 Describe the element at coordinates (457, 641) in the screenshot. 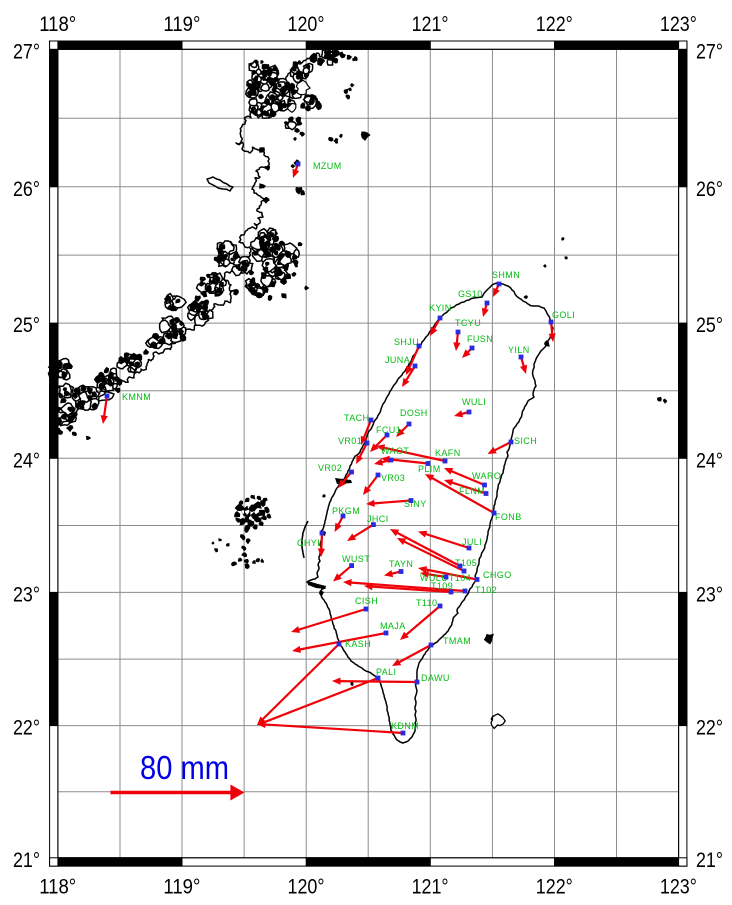

I see `svg-text: TMAM` at that location.